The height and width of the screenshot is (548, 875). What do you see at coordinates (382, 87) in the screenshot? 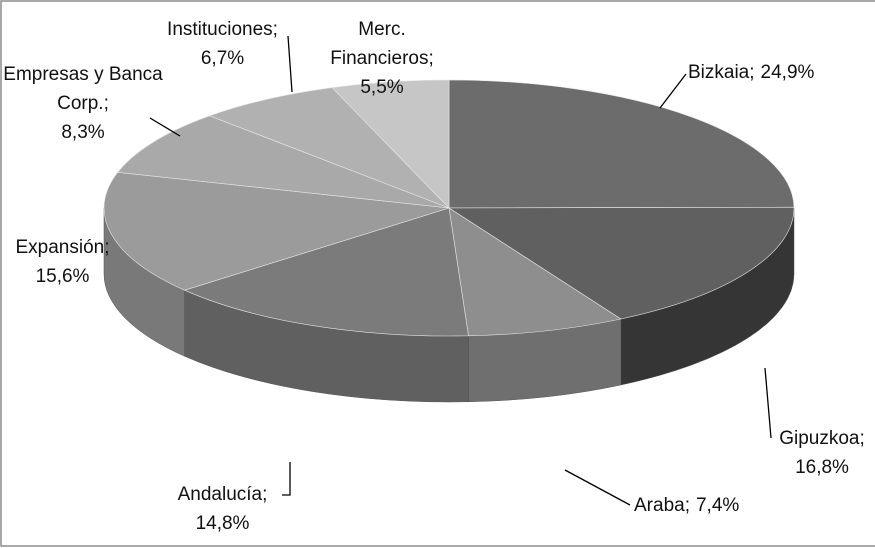
I see `value-label: 5,5%` at bounding box center [382, 87].